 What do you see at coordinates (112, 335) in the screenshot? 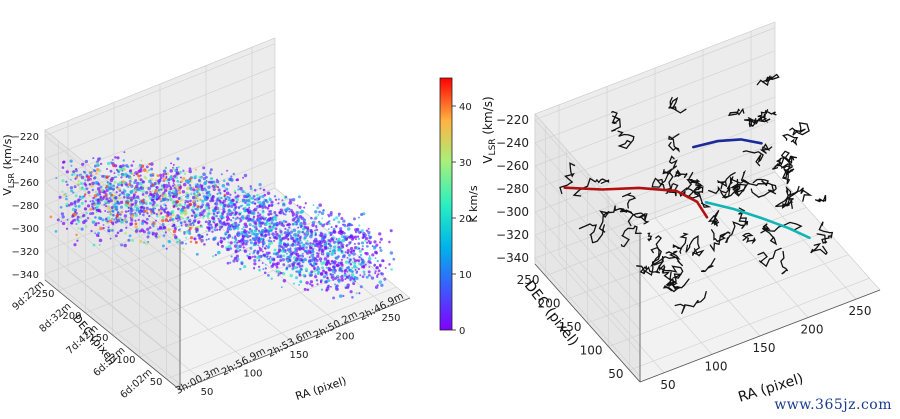
I see `dec-axis-line` at bounding box center [112, 335].